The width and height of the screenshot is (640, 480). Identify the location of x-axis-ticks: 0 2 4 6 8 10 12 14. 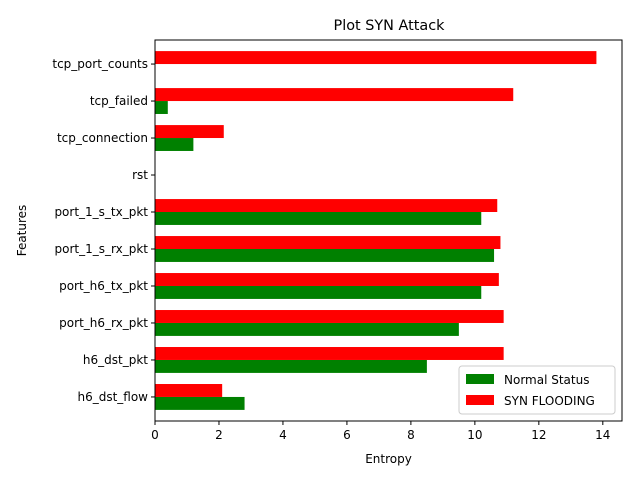
(380, 431).